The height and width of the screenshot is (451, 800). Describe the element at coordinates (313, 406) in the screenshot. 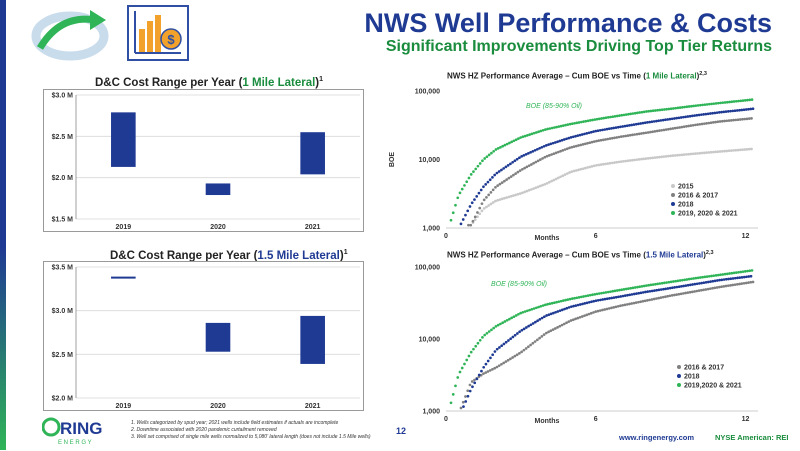

I see `chart2-xtick-label: 2021` at that location.